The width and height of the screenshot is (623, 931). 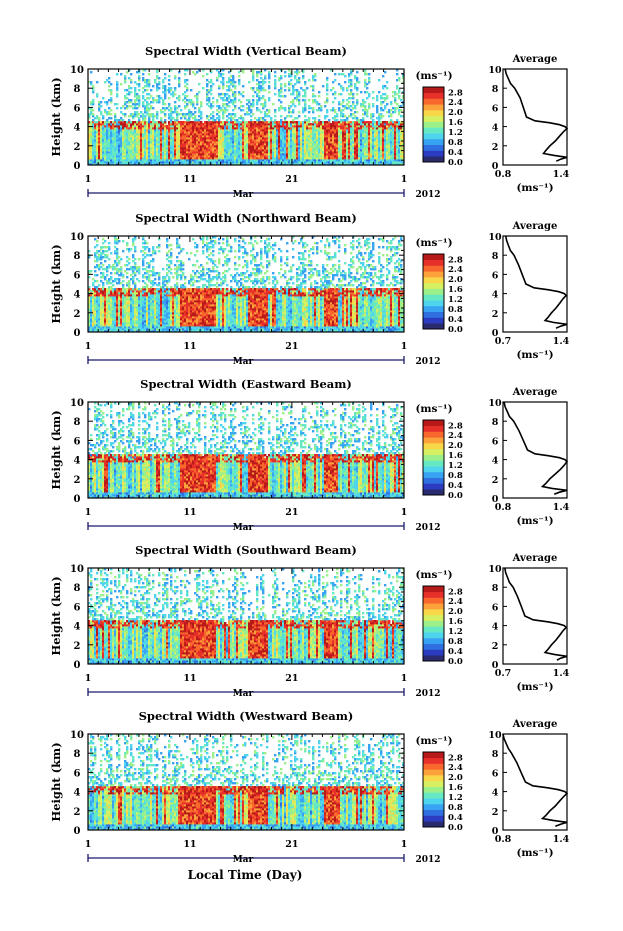 What do you see at coordinates (246, 384) in the screenshot?
I see `panel-title: Spectral Width (Eastward Beam)` at bounding box center [246, 384].